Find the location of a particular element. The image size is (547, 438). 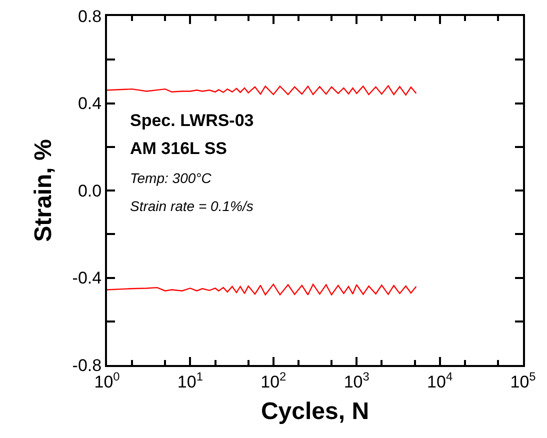

x-tick-label: 10$^{5}$ is located at coordinates (523, 380).